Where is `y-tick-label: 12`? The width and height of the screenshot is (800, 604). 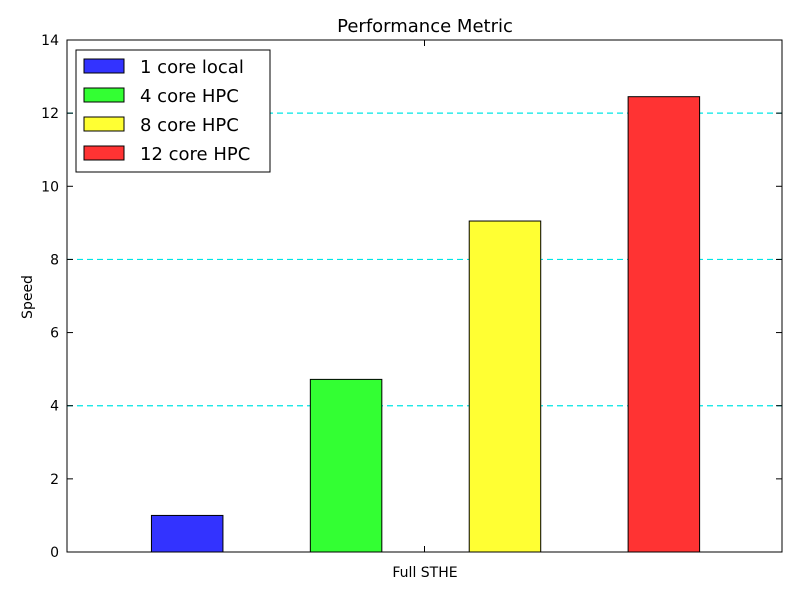
y-tick-label: 12 is located at coordinates (50, 114).